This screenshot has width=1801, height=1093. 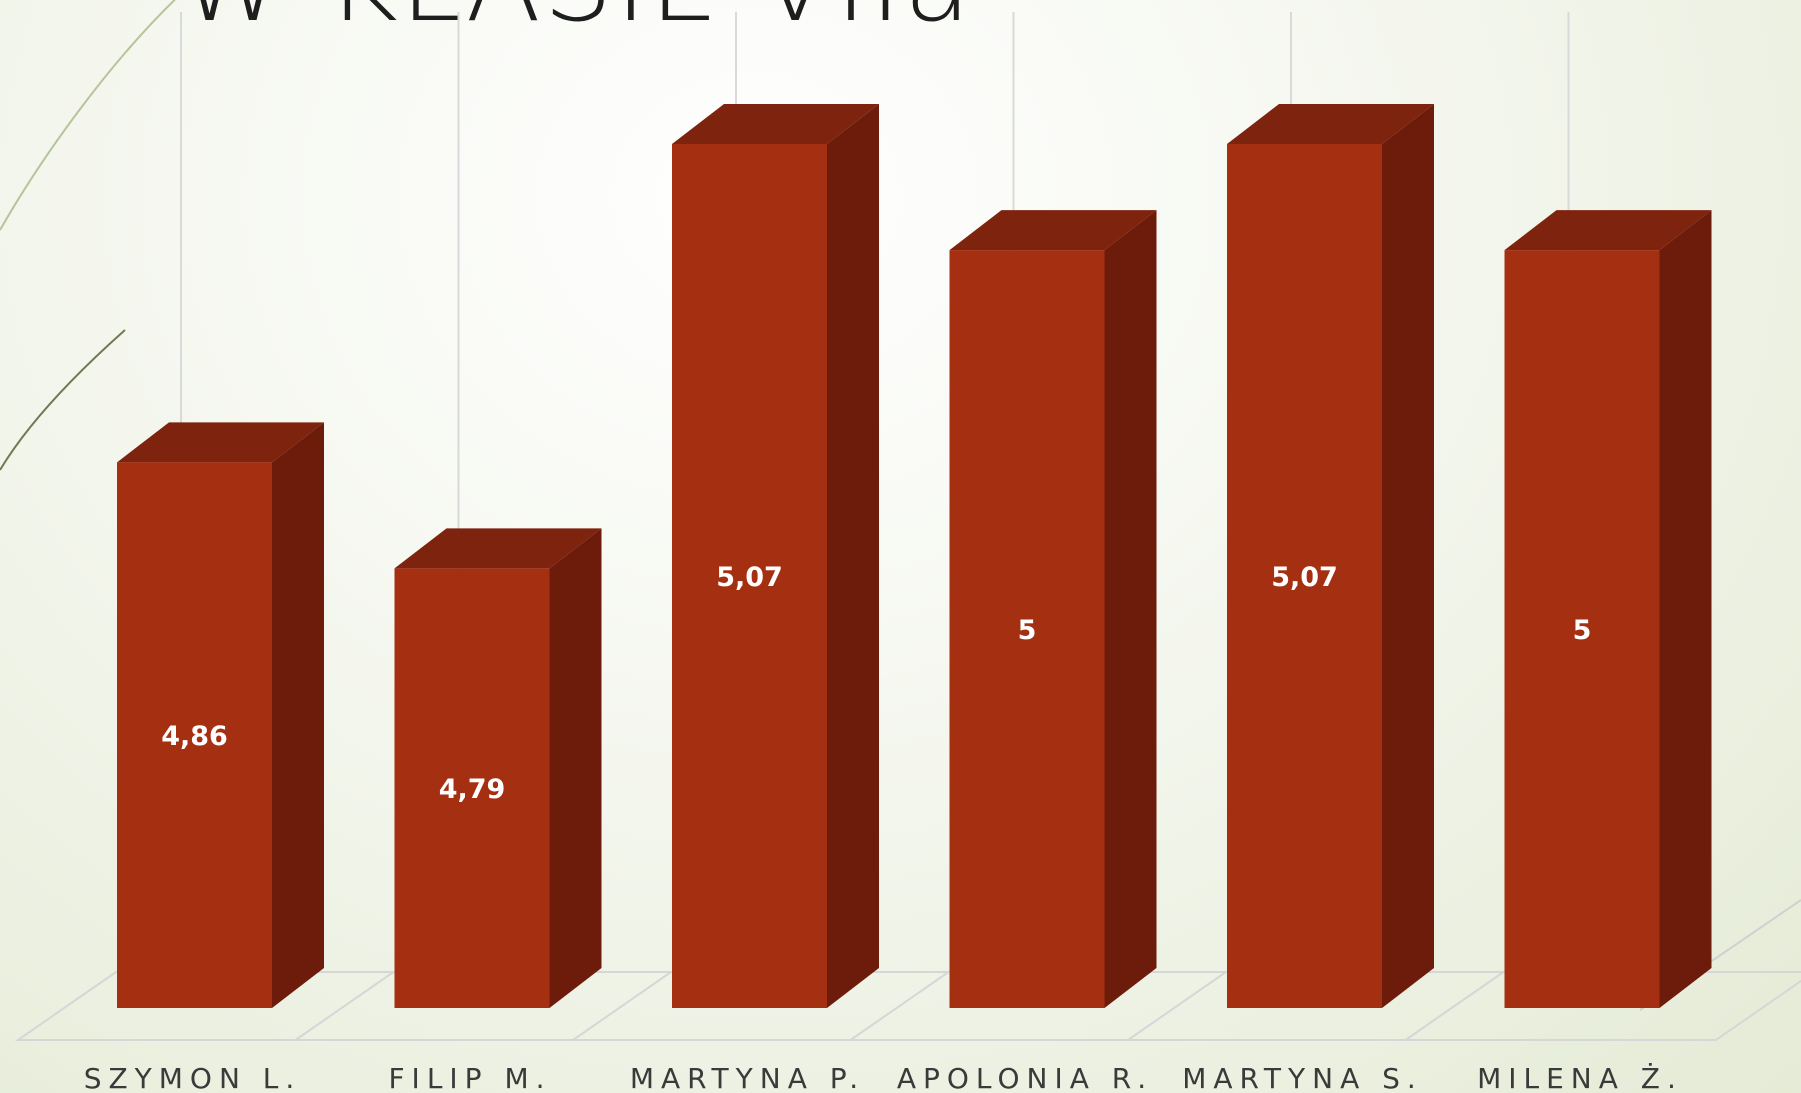 I want to click on category-label: MARTYNA P., so click(x=747, y=1077).